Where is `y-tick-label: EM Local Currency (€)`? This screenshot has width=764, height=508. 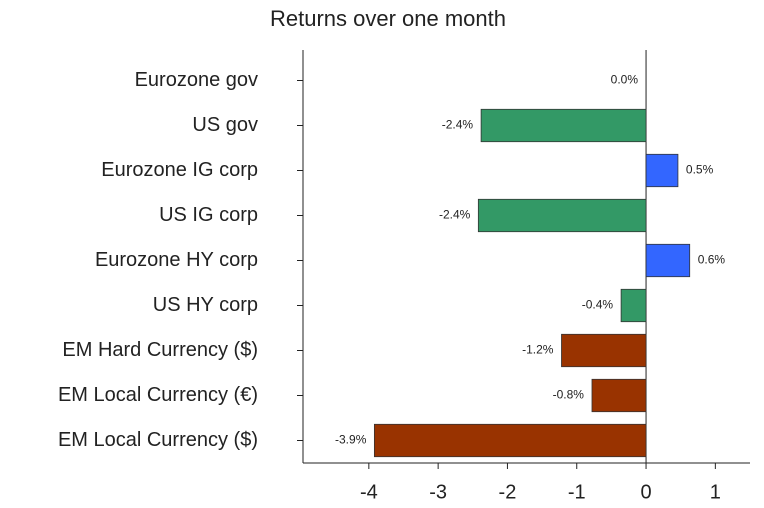
y-tick-label: EM Local Currency (€) is located at coordinates (158, 395).